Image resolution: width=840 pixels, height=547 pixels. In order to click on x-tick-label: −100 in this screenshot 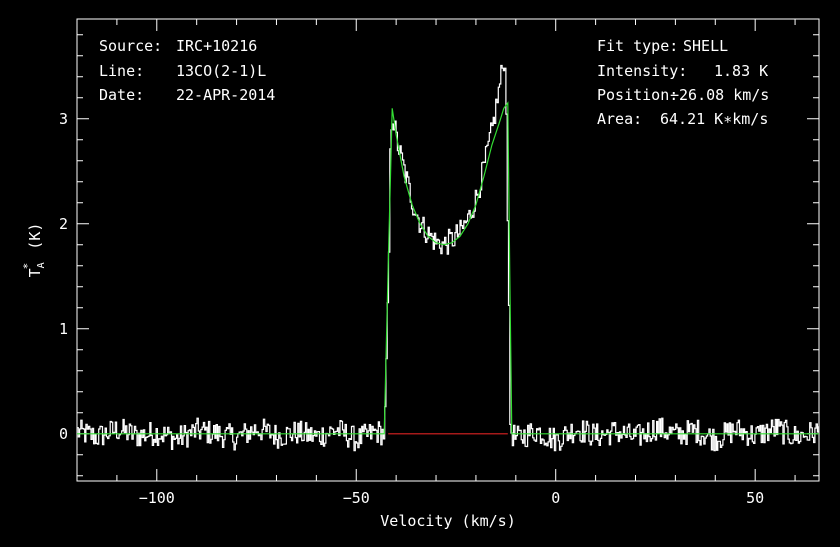, I will do `click(157, 498)`.